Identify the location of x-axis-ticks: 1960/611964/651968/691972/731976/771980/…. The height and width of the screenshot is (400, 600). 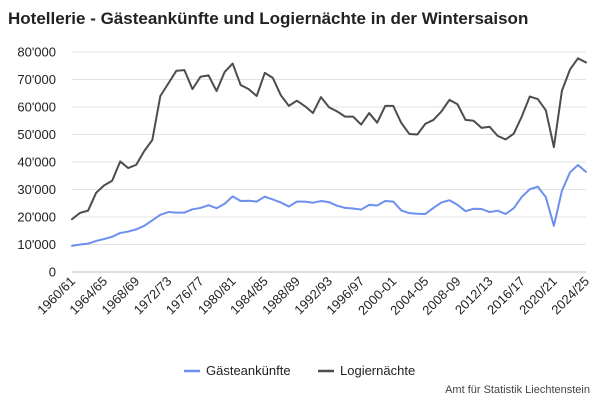
(313, 296).